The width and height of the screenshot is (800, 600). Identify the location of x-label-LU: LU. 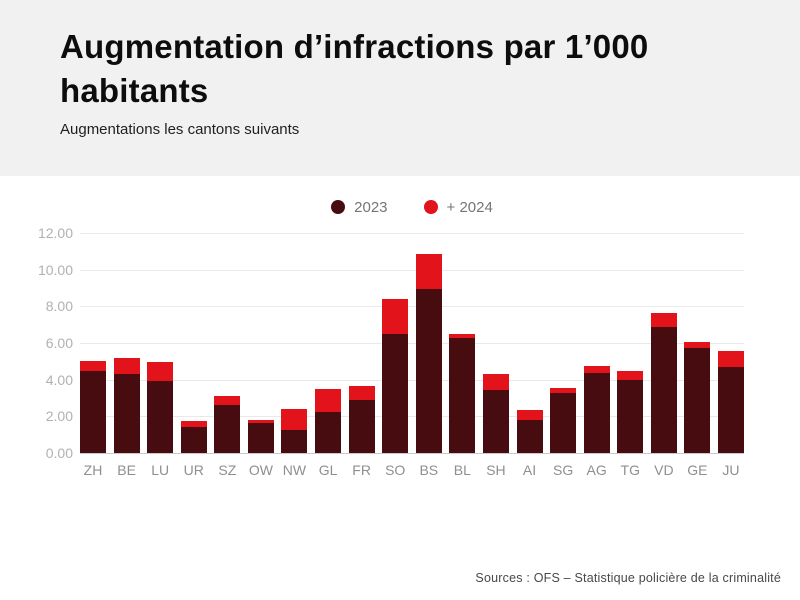
(160, 470).